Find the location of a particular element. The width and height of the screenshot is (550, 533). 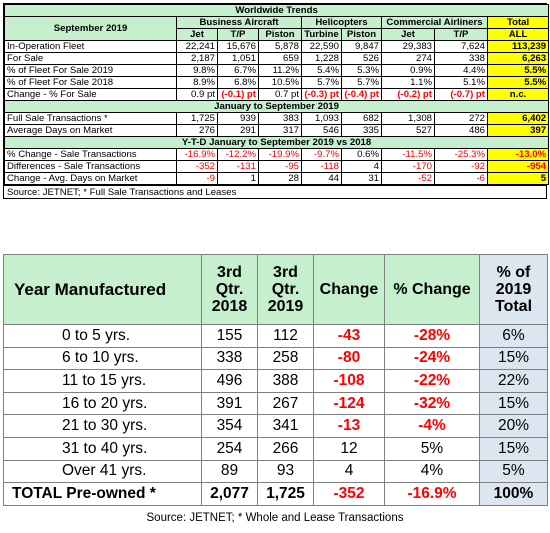

table-cell: 291 is located at coordinates (238, 130).